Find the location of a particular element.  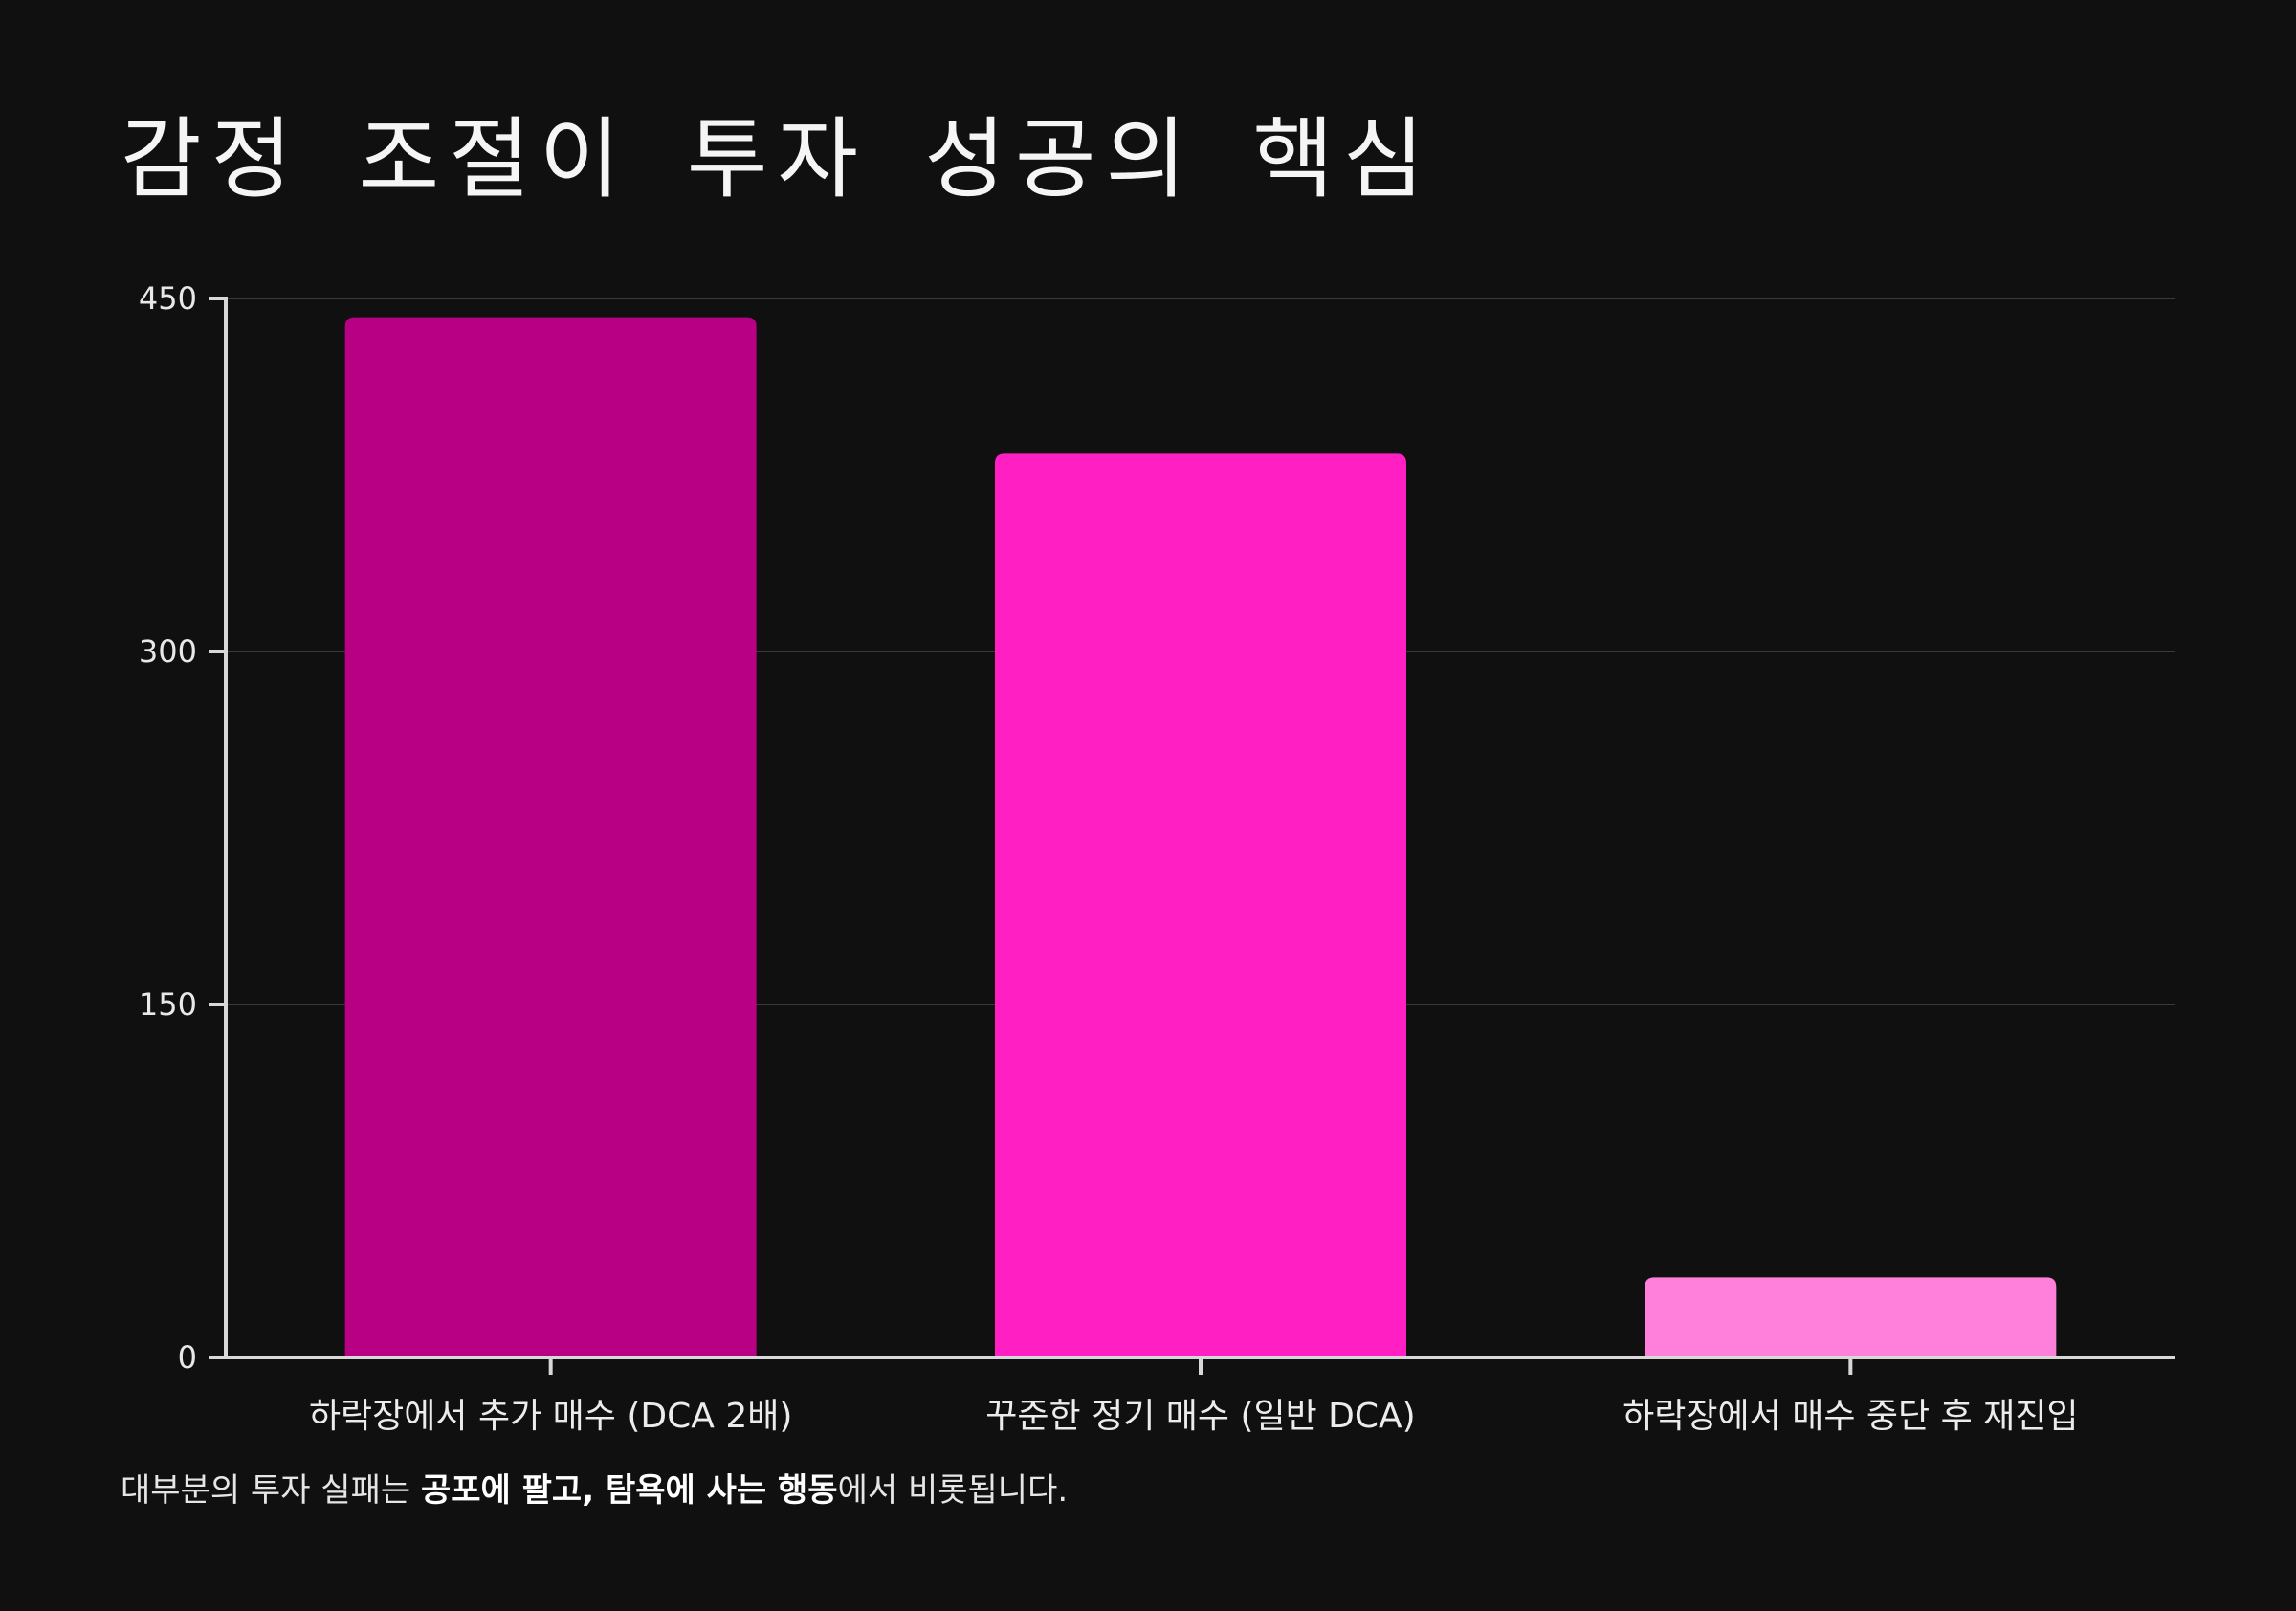

x-tick-label-1: 하락장에서 추가 매수 (DCA 2배) is located at coordinates (550, 1416).